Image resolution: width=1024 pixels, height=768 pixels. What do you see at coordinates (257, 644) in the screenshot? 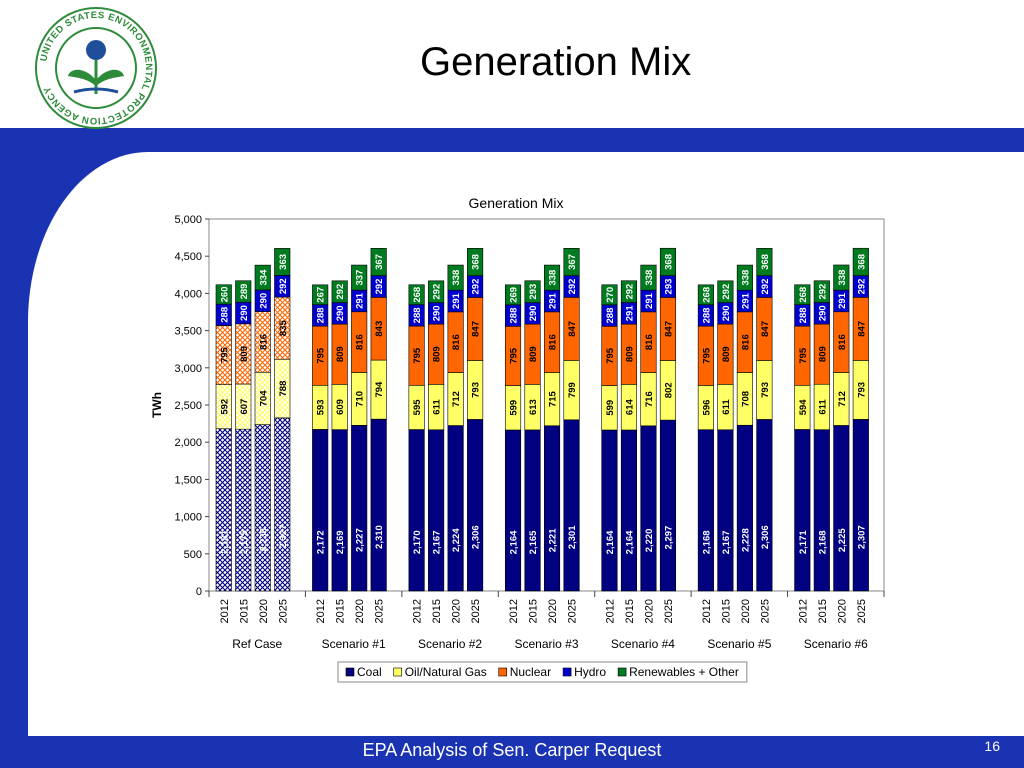
I see `x-group-label: Ref Case` at bounding box center [257, 644].